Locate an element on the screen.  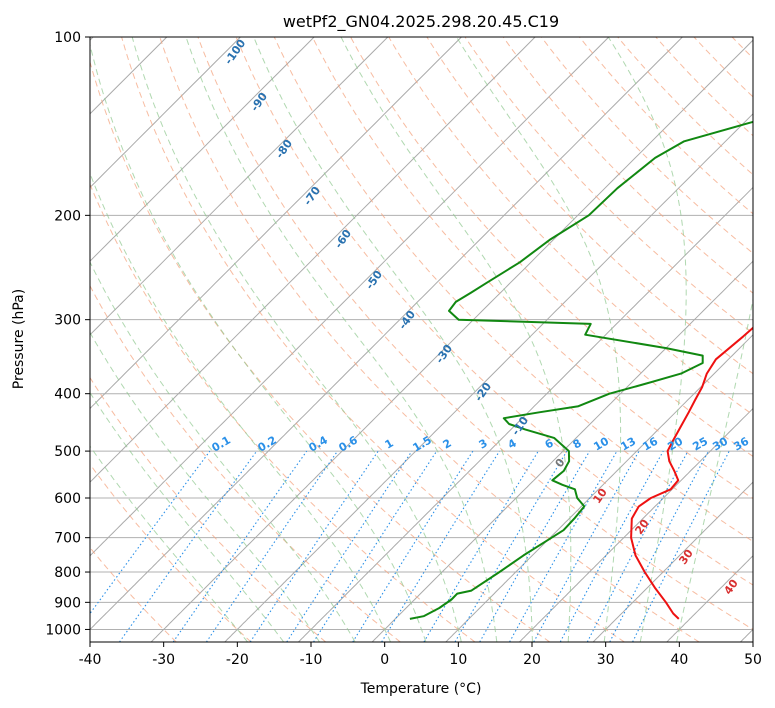
x-tick-label: -40 is located at coordinates (90, 660).